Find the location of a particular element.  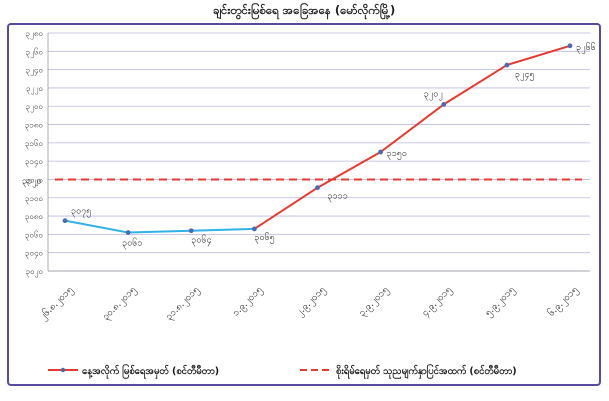

y-tick-label-5: ၃၁၂၀ is located at coordinates (34, 180).